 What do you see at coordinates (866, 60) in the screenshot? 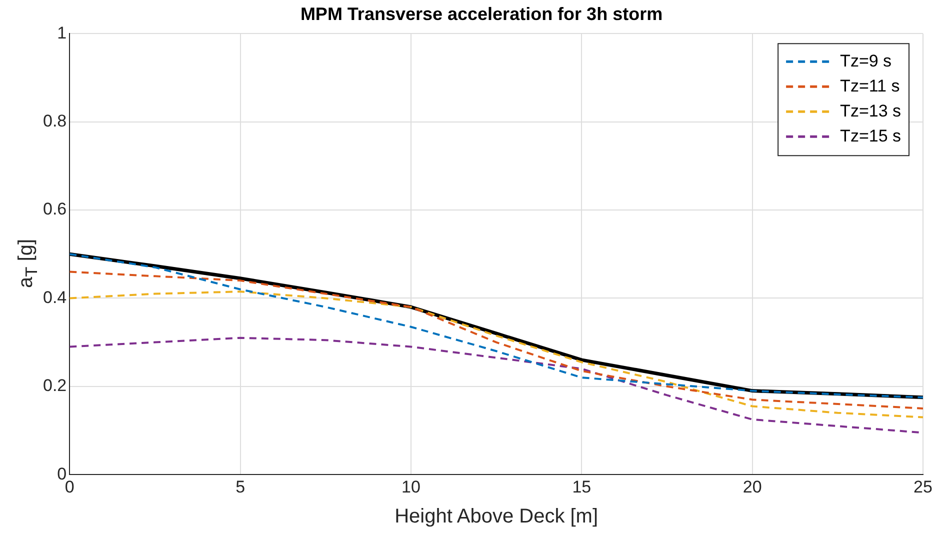
I see `legend-label: Tz=9 s` at bounding box center [866, 60].